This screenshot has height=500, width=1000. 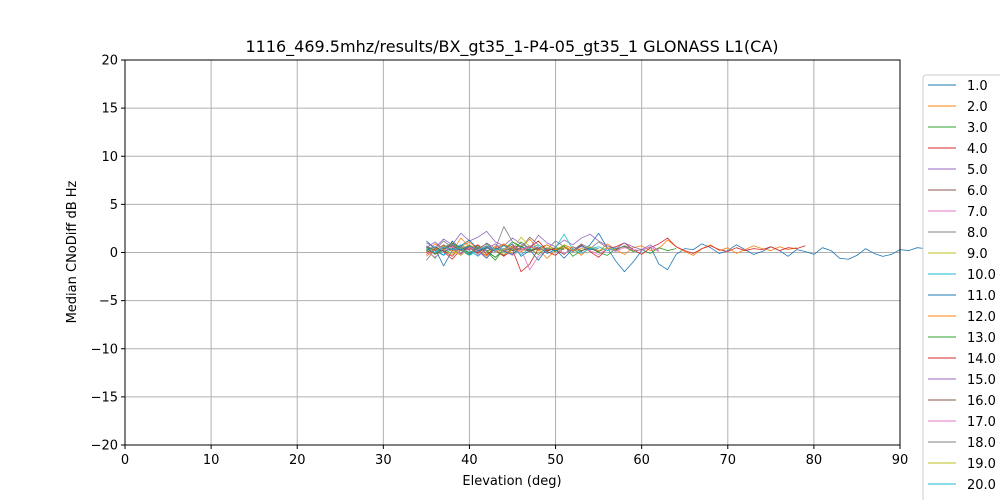 What do you see at coordinates (977, 149) in the screenshot?
I see `legend-label: 4.0` at bounding box center [977, 149].